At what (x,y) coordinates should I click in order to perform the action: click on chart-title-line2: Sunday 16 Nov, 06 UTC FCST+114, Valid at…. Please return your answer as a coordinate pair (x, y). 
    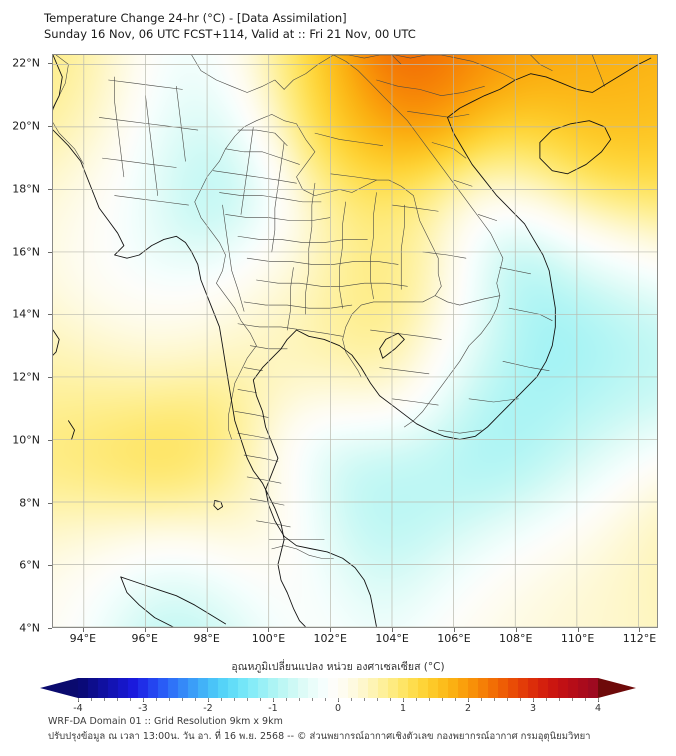
    Looking at the image, I should click on (230, 34).